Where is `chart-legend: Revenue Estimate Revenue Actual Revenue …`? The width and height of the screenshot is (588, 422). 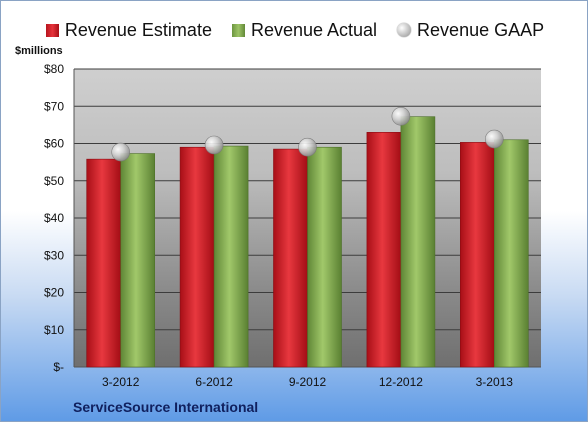
chart-legend: Revenue Estimate Revenue Actual Revenue … is located at coordinates (294, 30).